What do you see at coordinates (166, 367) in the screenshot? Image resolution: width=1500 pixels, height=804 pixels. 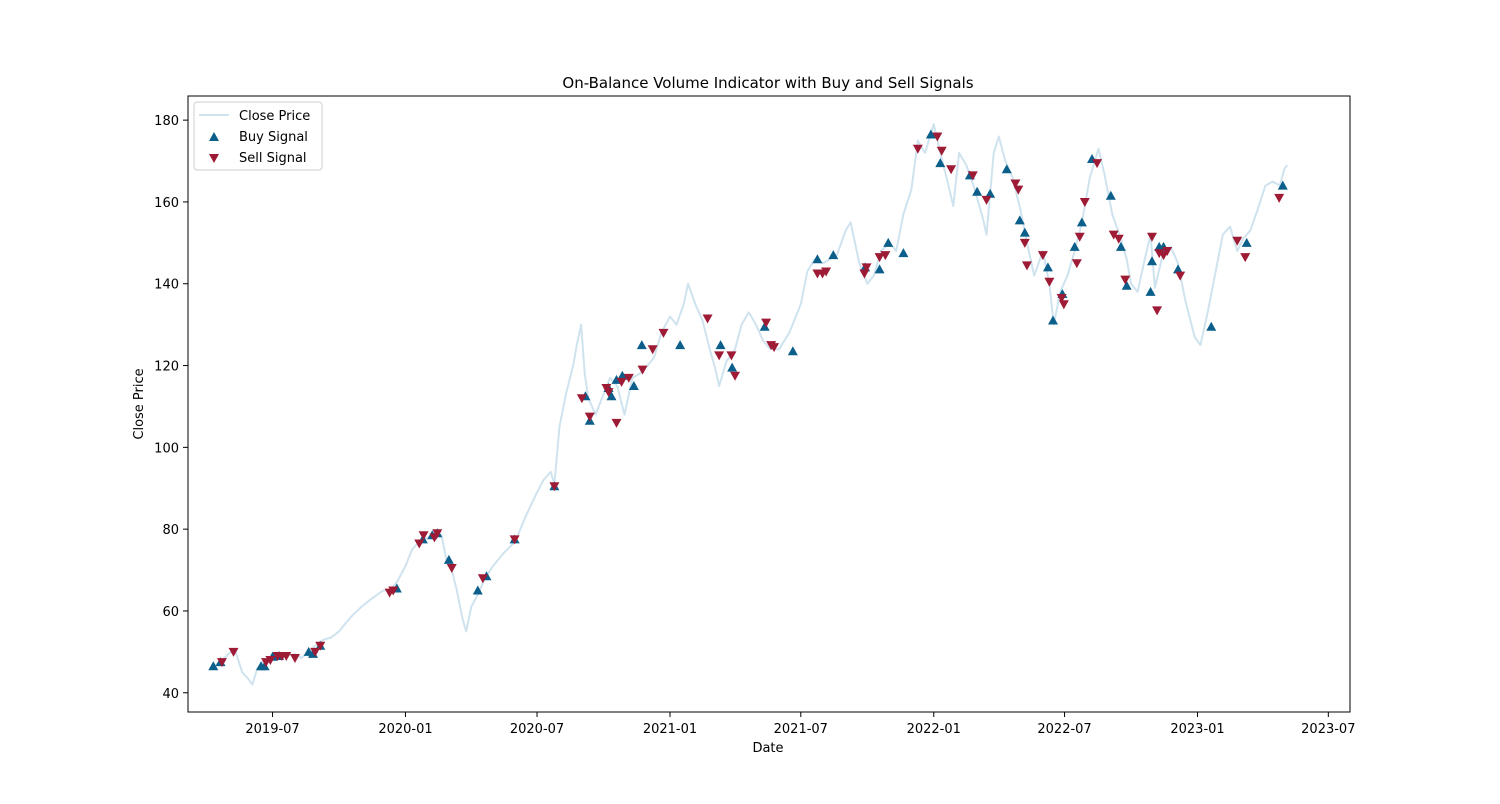 I see `y-tick-label: 120` at bounding box center [166, 367].